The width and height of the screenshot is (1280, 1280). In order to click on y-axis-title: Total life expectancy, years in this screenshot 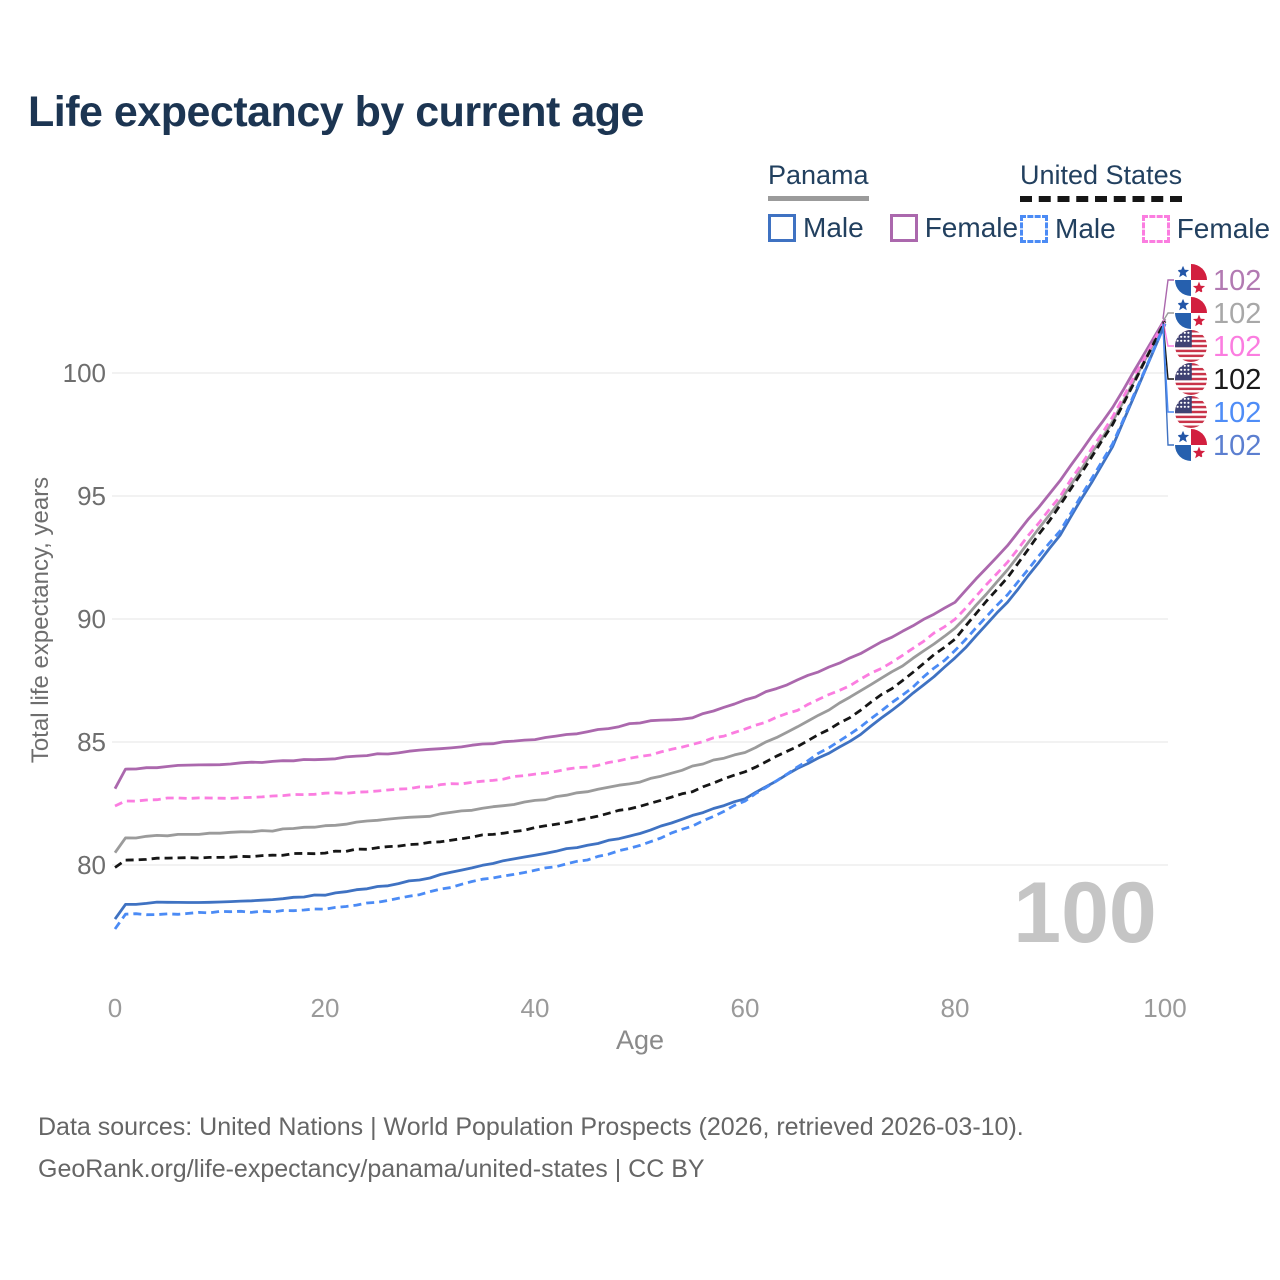, I will do `click(40, 620)`.